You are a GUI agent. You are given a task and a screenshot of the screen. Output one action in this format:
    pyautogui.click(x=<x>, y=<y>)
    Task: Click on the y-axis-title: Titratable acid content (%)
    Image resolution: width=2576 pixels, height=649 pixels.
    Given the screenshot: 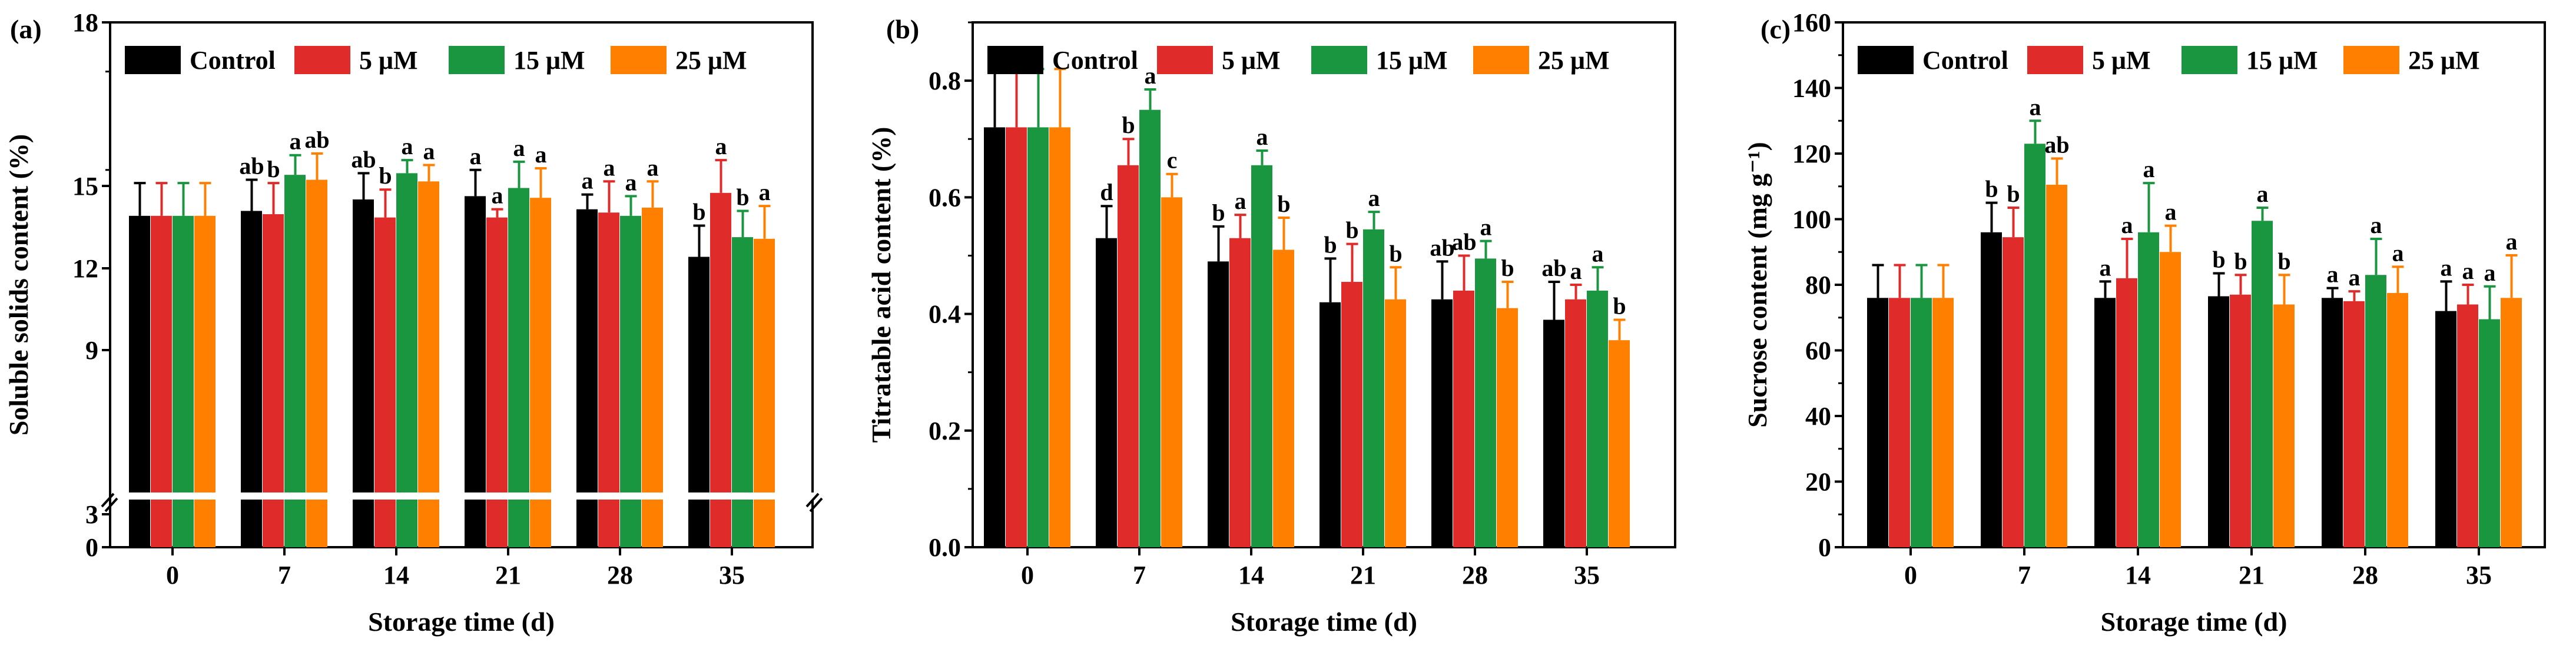 What is the action you would take?
    pyautogui.click(x=881, y=284)
    